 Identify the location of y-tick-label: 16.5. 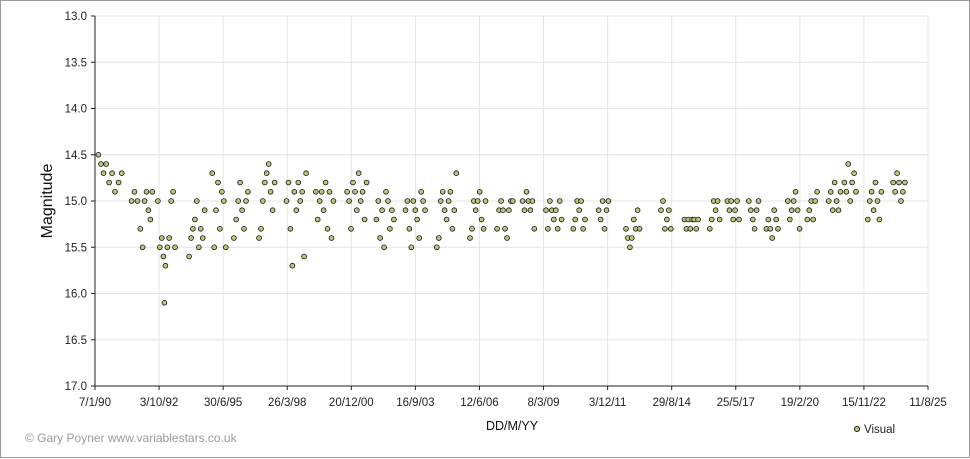
(76, 341).